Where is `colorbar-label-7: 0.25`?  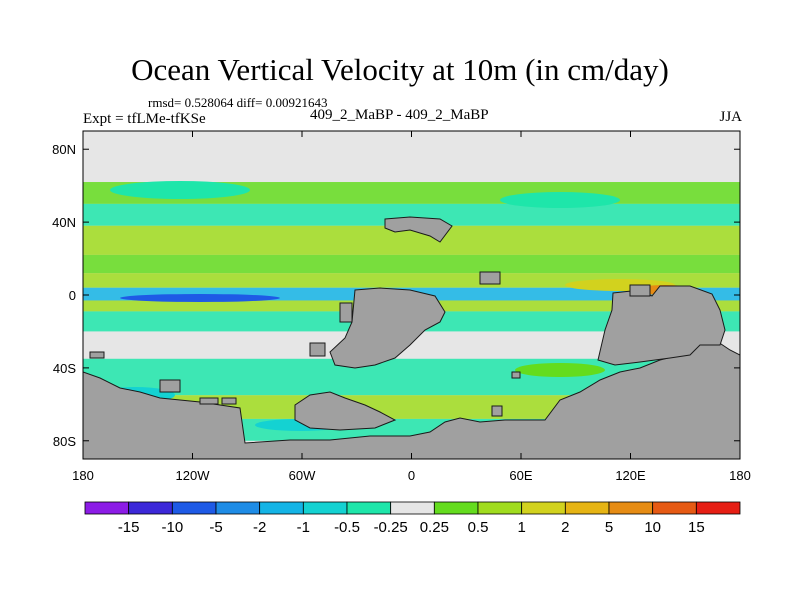 colorbar-label-7: 0.25 is located at coordinates (434, 527).